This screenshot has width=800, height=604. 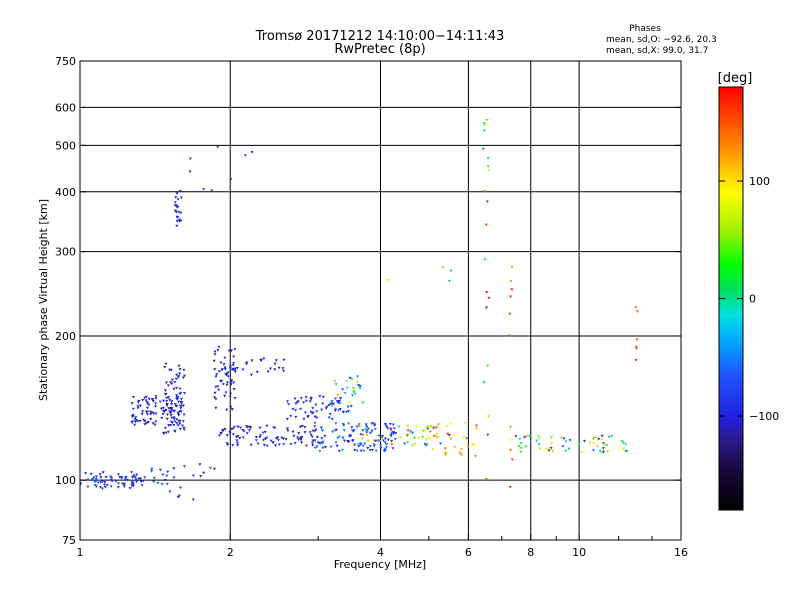 What do you see at coordinates (43, 300) in the screenshot?
I see `y-axis-label: Stationary phase Virtual Height [km]` at bounding box center [43, 300].